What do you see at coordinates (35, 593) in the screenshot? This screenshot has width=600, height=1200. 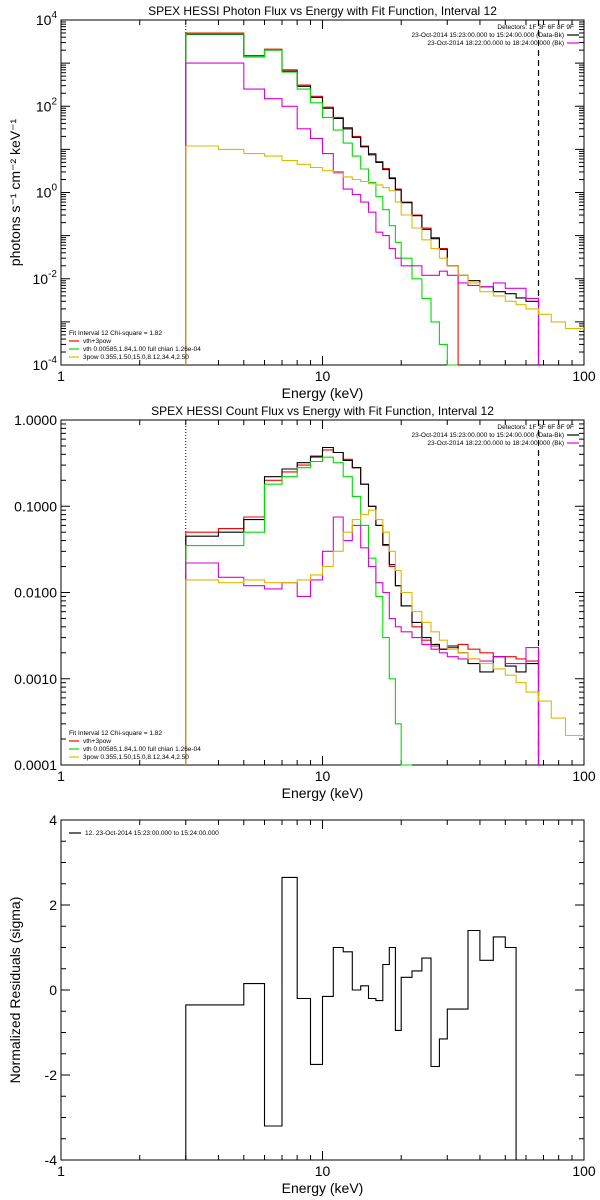 I see `y-tick-label: 0.0100` at bounding box center [35, 593].